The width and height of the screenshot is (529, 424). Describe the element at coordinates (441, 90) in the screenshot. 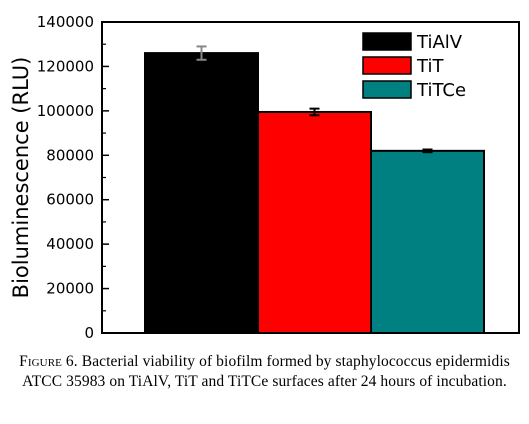

I see `legend-label: TiTCe` at that location.